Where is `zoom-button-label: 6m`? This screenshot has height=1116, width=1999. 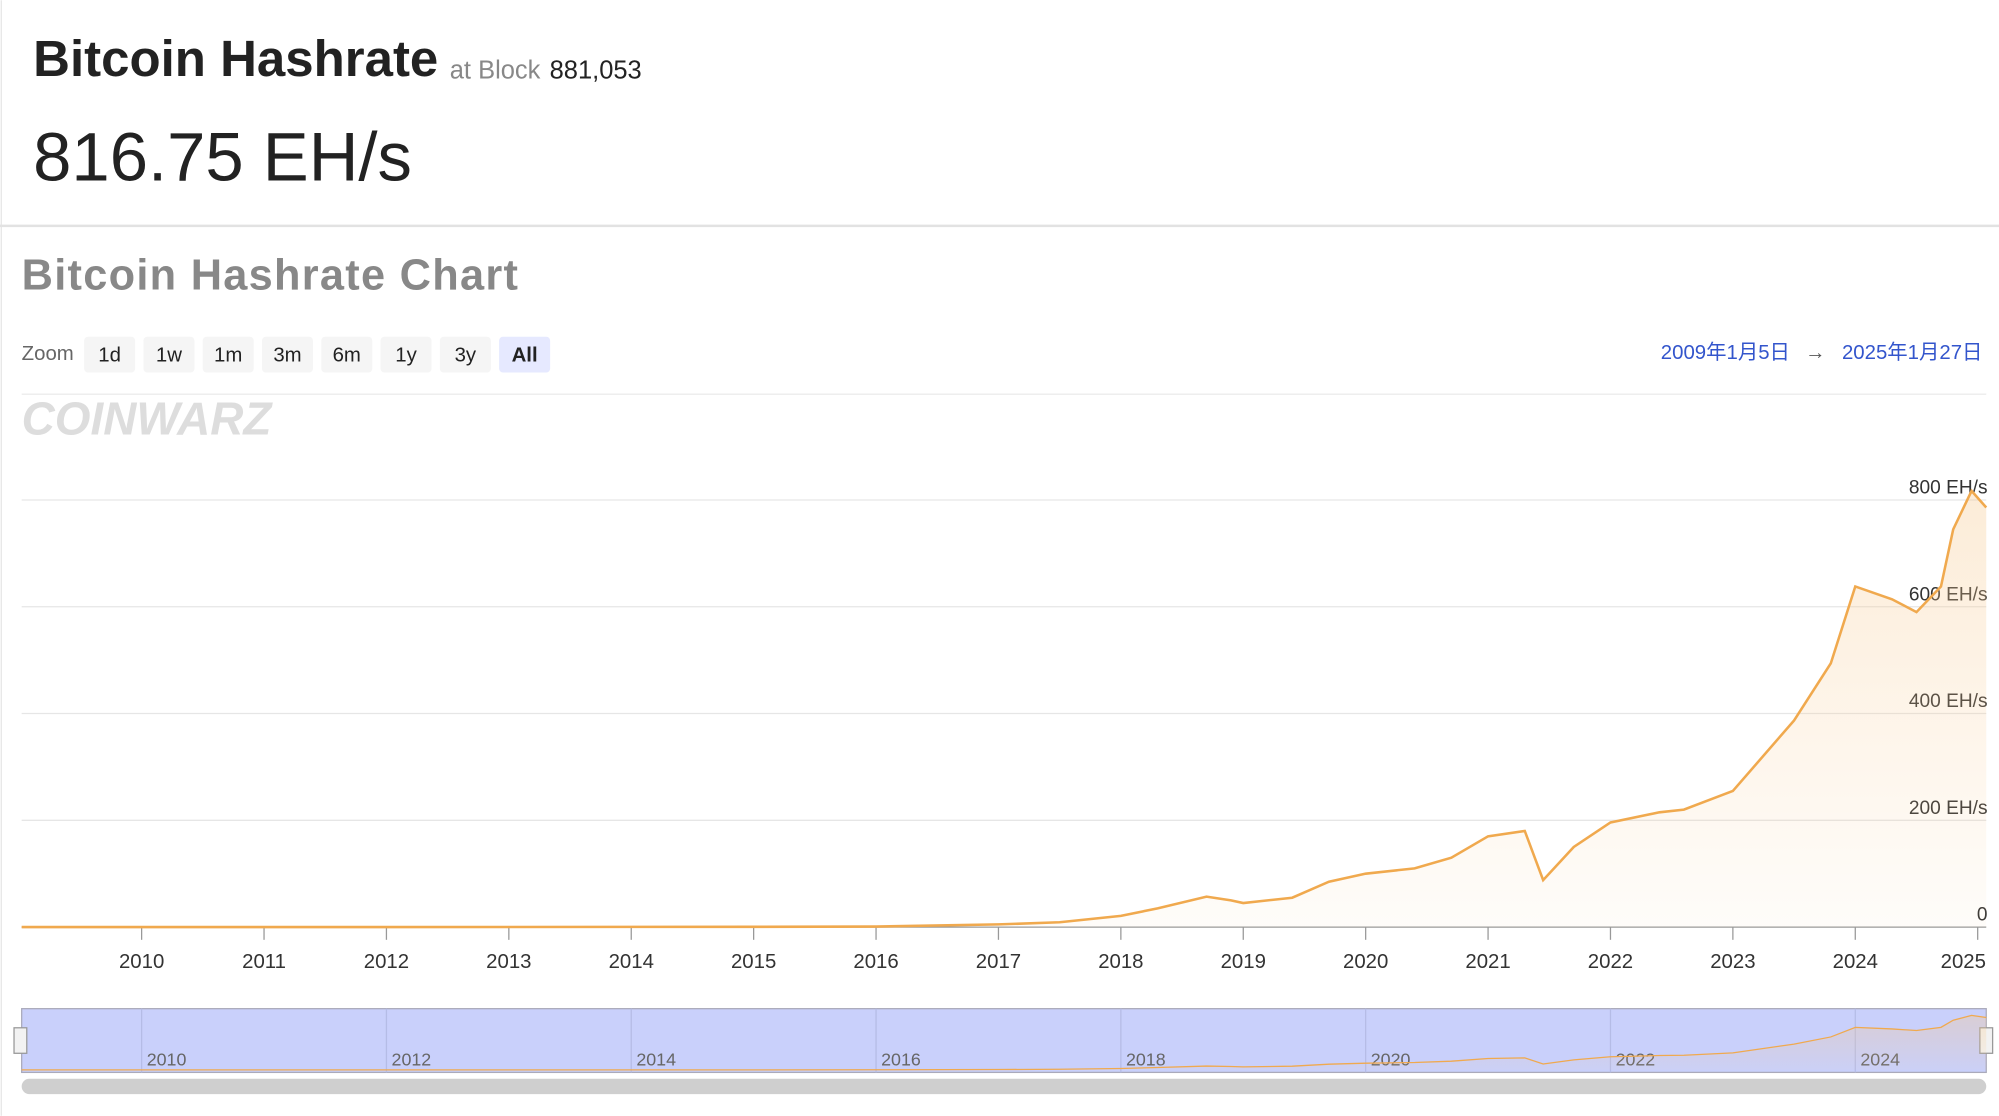 zoom-button-label: 6m is located at coordinates (347, 355).